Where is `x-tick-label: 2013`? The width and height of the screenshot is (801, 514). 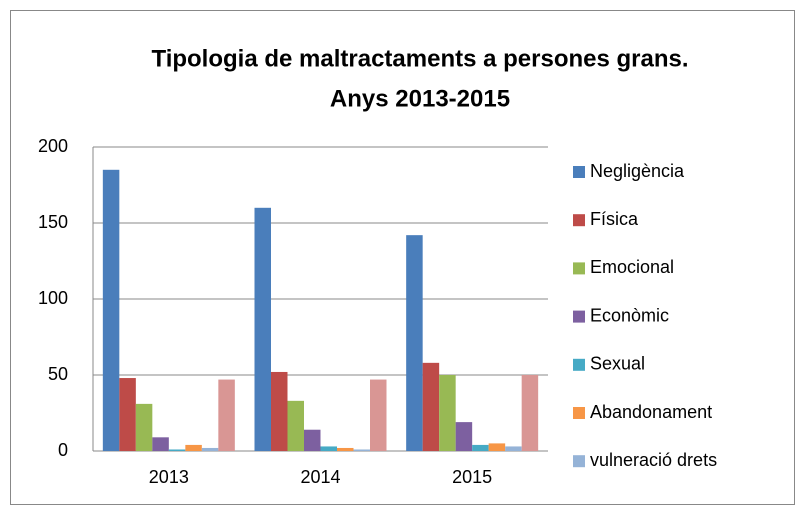
x-tick-label: 2013 is located at coordinates (169, 477).